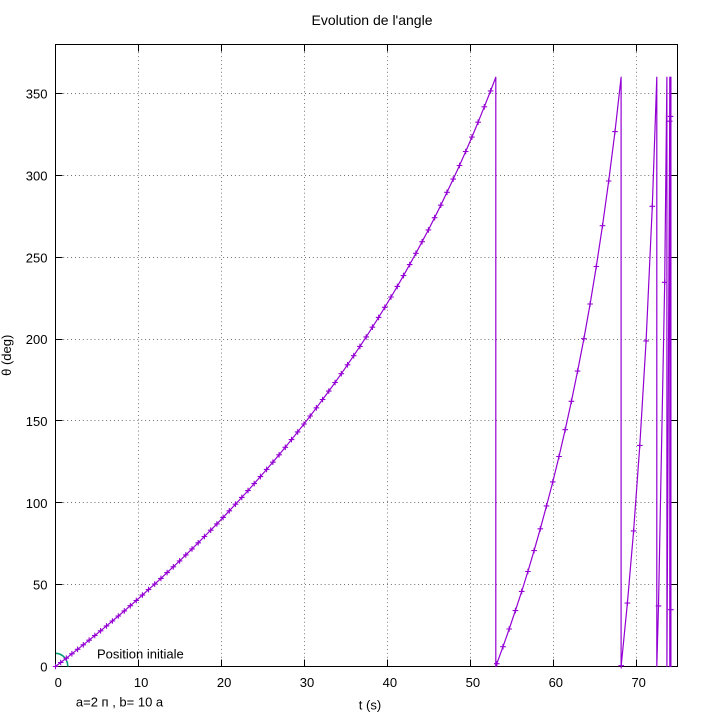  Describe the element at coordinates (37, 175) in the screenshot. I see `svg-text: 300` at that location.